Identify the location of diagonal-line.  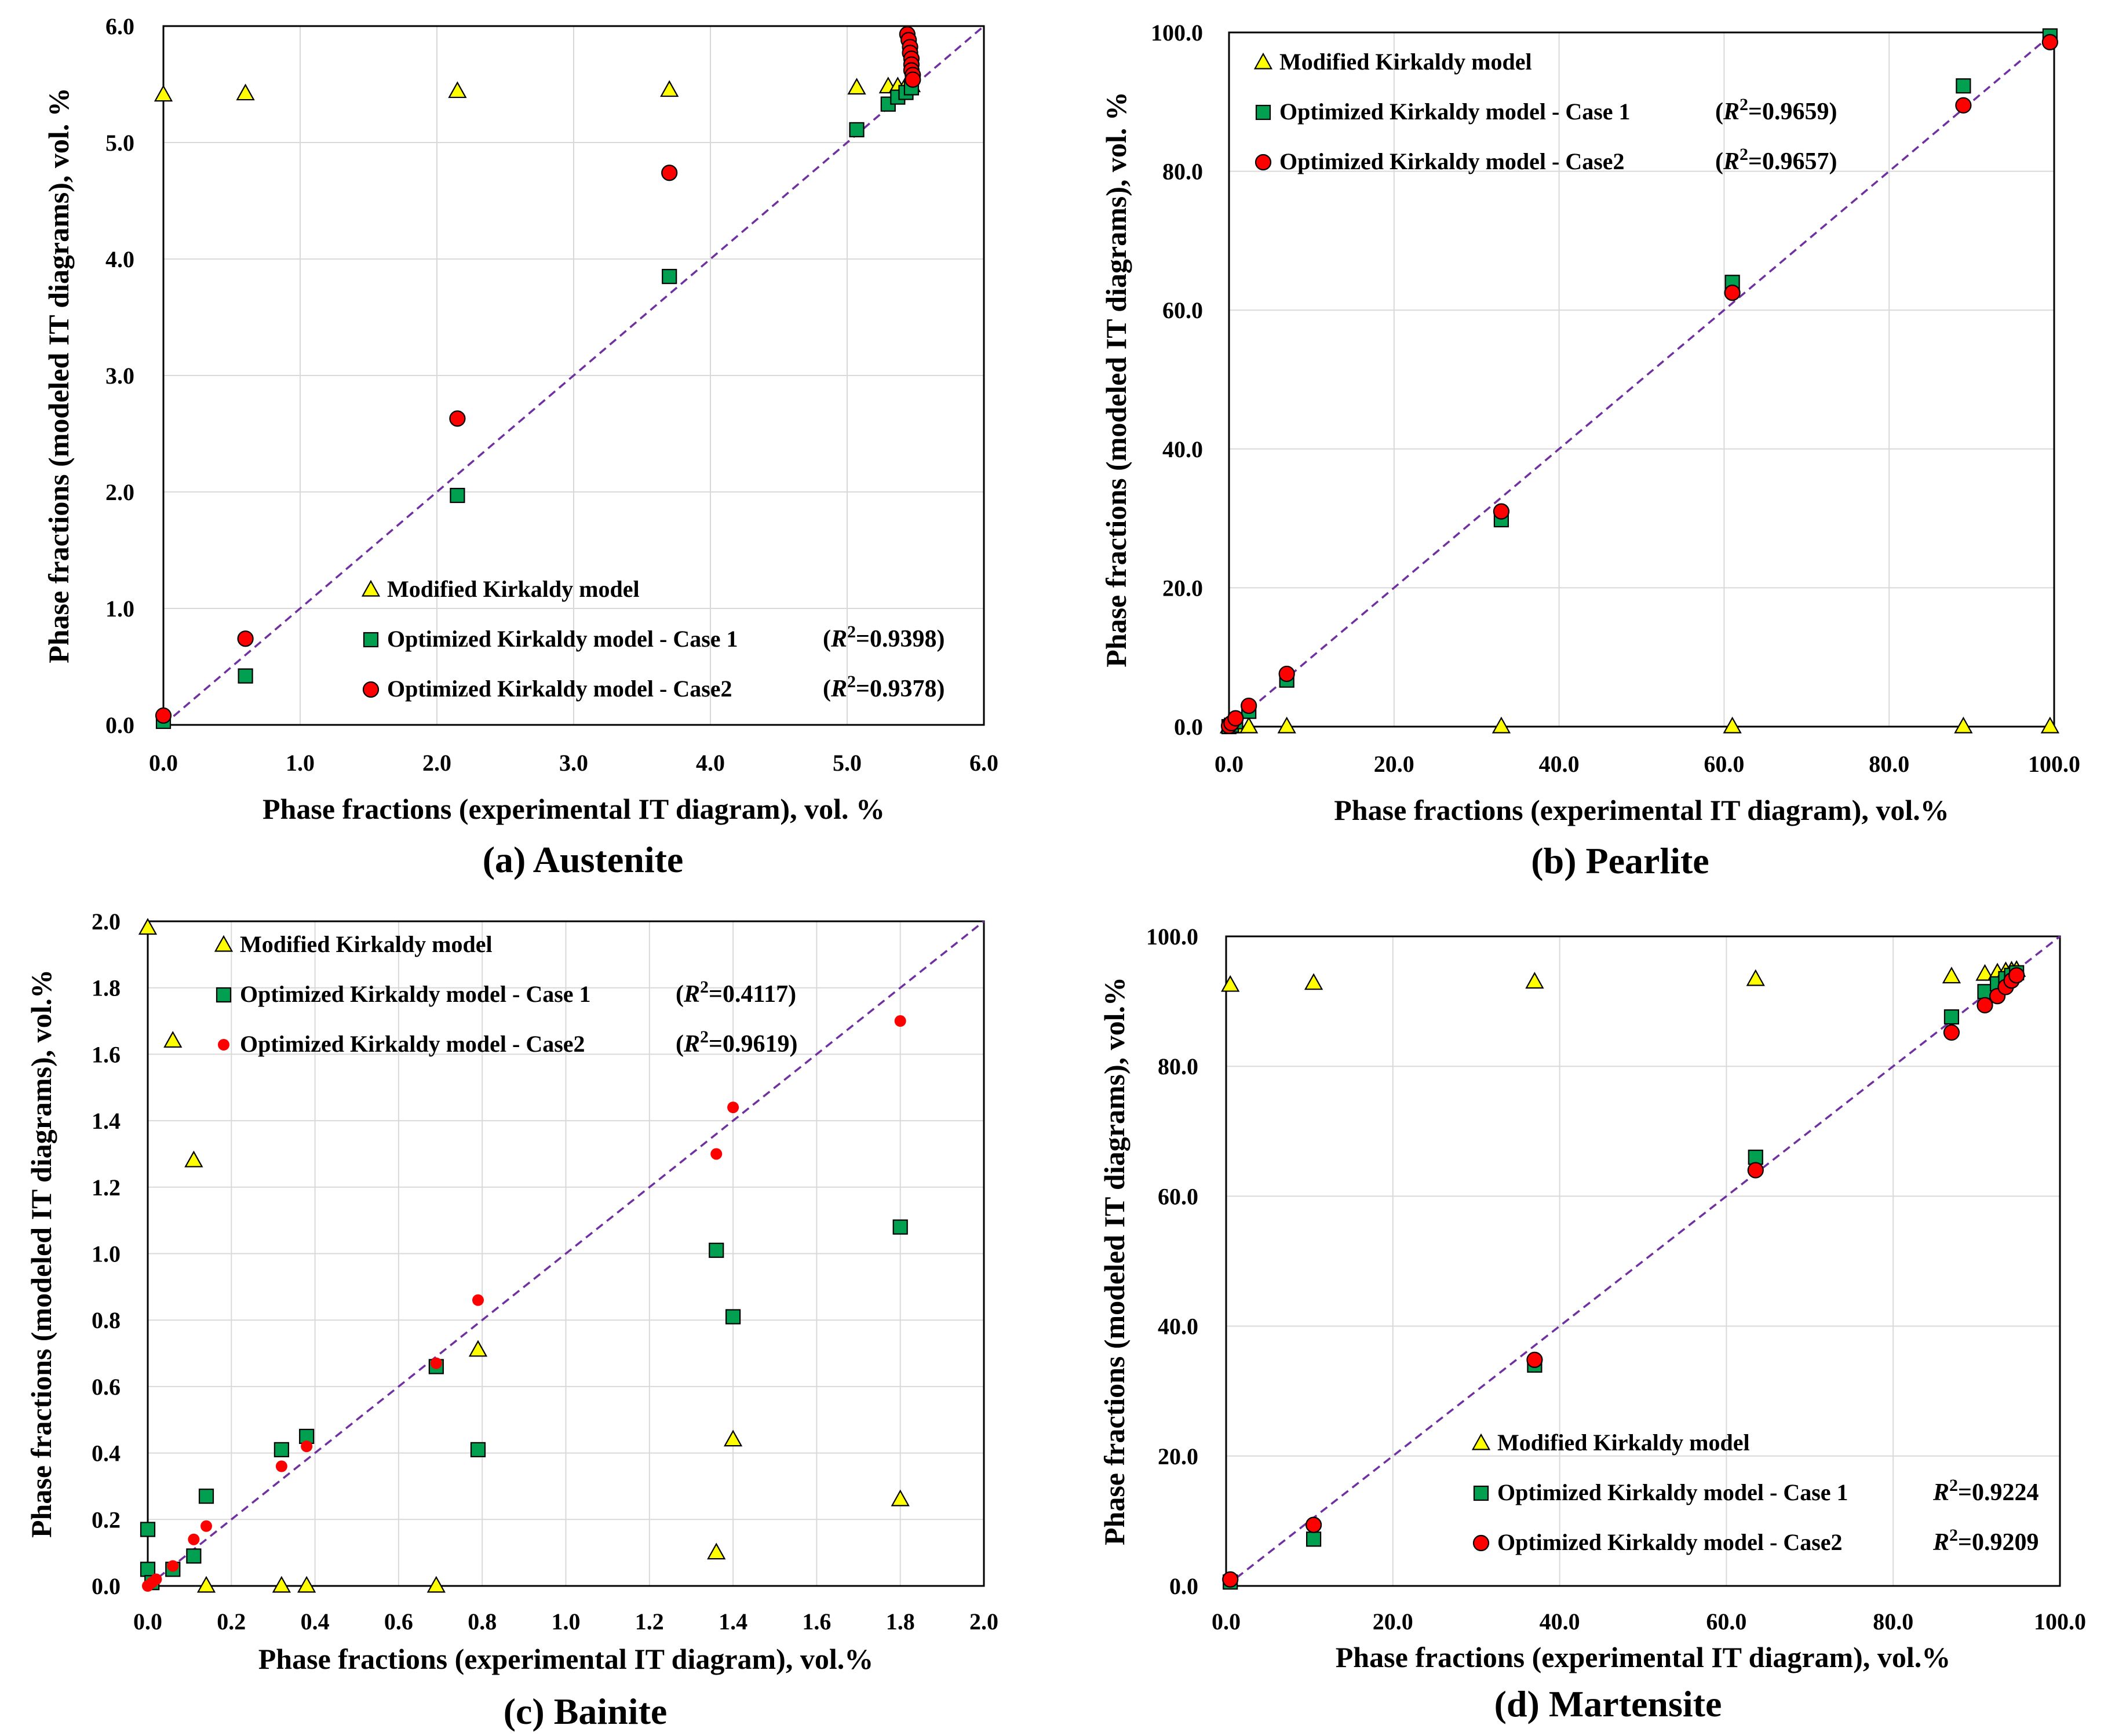
(1643, 1261).